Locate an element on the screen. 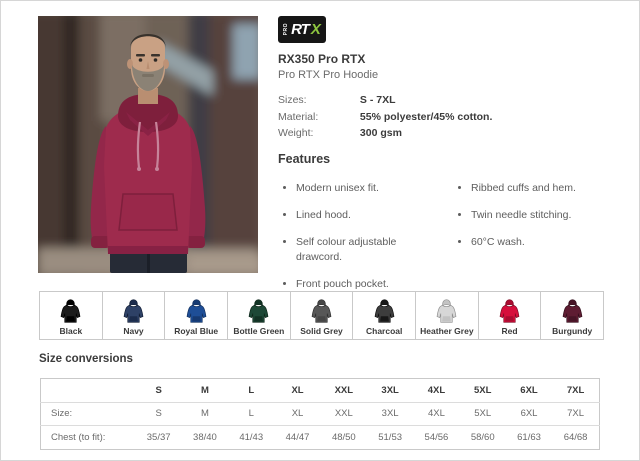 The width and height of the screenshot is (640, 461). feature-item: Self colour adjustable drawcord. is located at coordinates (374, 250).